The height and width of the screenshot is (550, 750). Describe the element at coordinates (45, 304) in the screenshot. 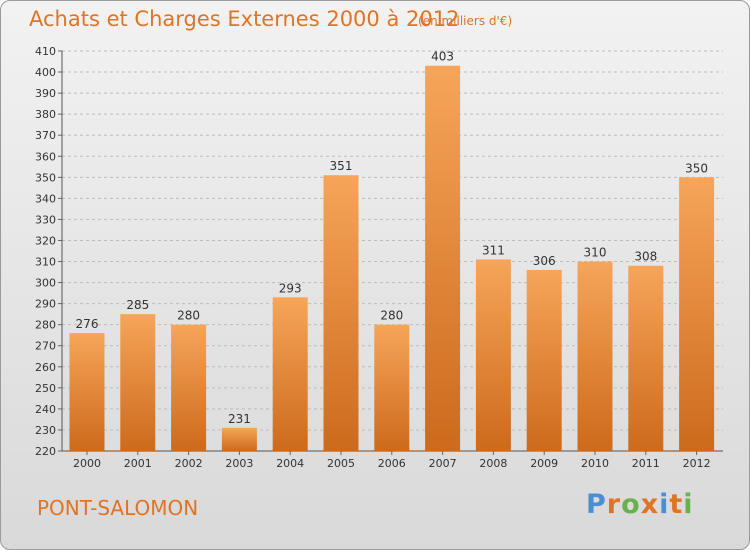

I see `y-tick-label: 290` at that location.